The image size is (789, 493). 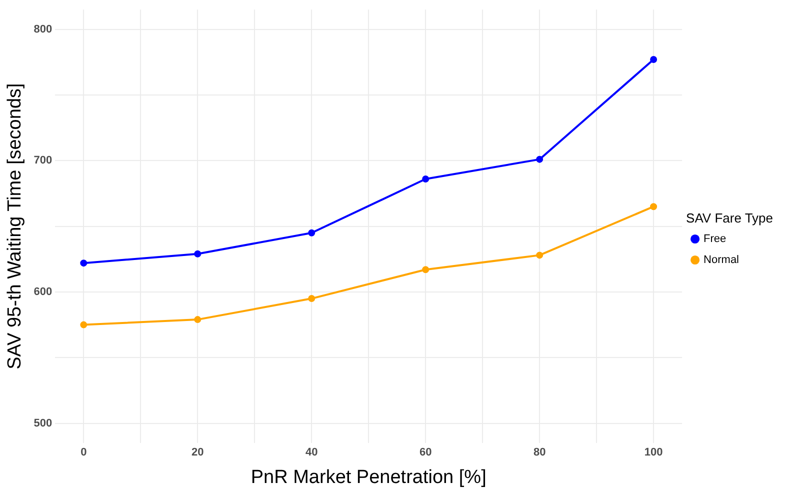 What do you see at coordinates (311, 452) in the screenshot?
I see `x-tick-label: 40` at bounding box center [311, 452].